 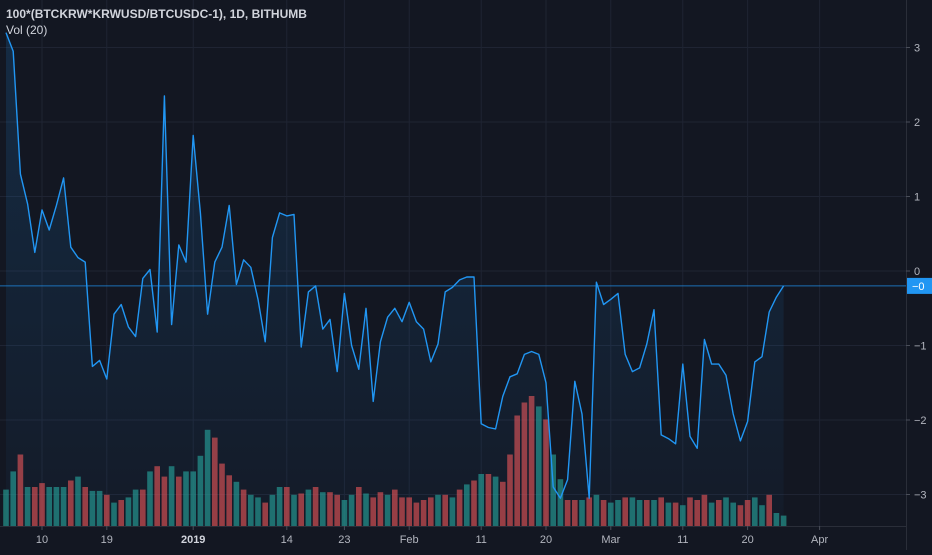 What do you see at coordinates (920, 347) in the screenshot?
I see `y-tick-label: −1` at bounding box center [920, 347].